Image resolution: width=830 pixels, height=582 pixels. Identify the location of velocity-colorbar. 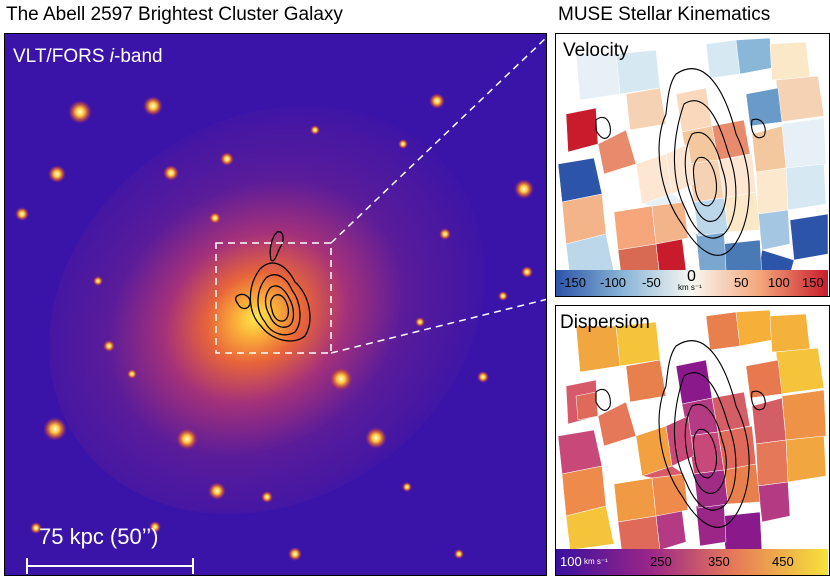
(692, 283).